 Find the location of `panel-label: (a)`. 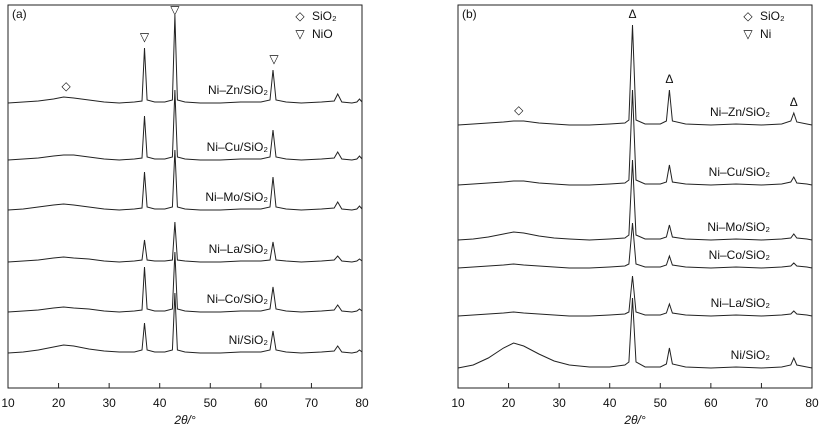

panel-label: (a) is located at coordinates (19, 14).